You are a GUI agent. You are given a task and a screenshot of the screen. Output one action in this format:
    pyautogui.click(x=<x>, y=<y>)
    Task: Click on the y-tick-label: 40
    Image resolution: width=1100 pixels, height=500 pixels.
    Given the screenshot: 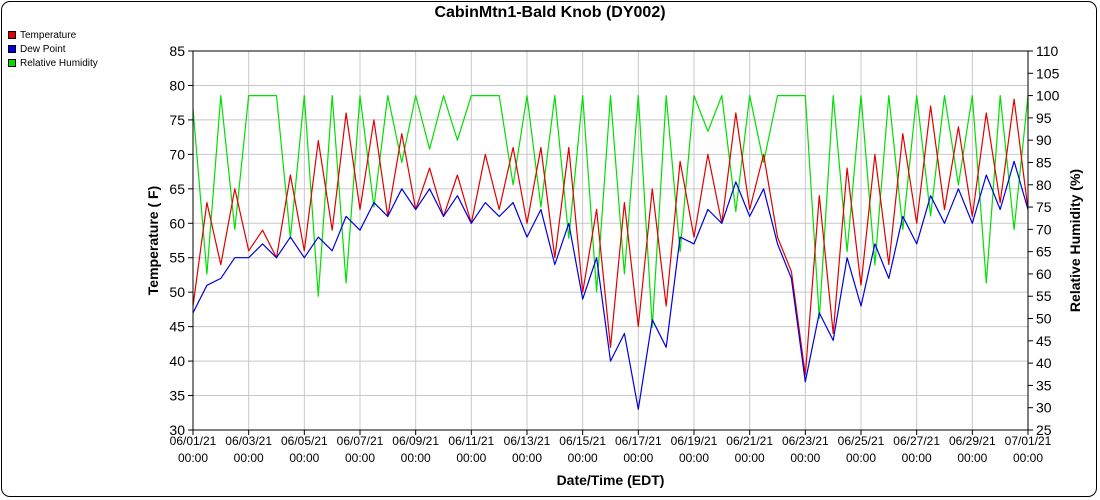 What is the action you would take?
    pyautogui.click(x=177, y=361)
    